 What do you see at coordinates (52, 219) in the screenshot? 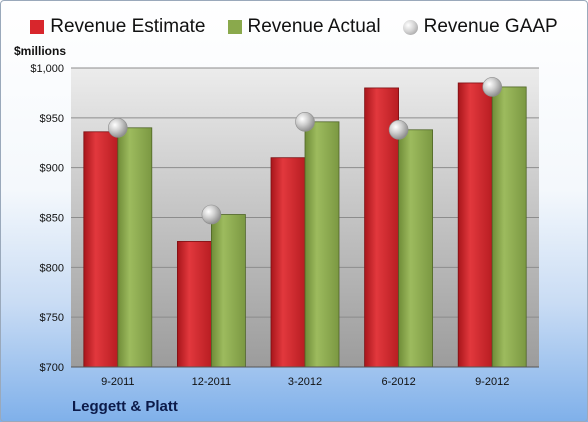
I see `y-tick-label: $850` at bounding box center [52, 219].